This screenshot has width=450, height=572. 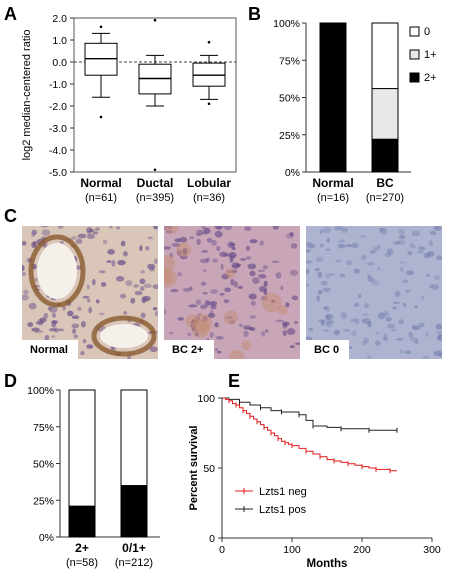 What do you see at coordinates (43, 501) in the screenshot?
I see `y-tick-label: 25%` at bounding box center [43, 501].